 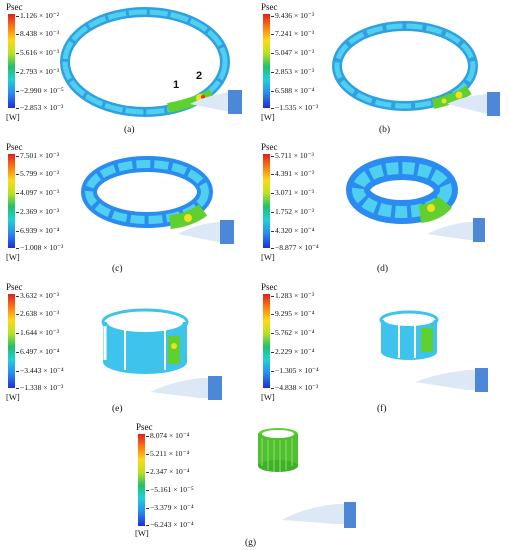 What do you see at coordinates (295, 370) in the screenshot?
I see `tick-label: −1.305 × 10⁻⁴` at bounding box center [295, 370].